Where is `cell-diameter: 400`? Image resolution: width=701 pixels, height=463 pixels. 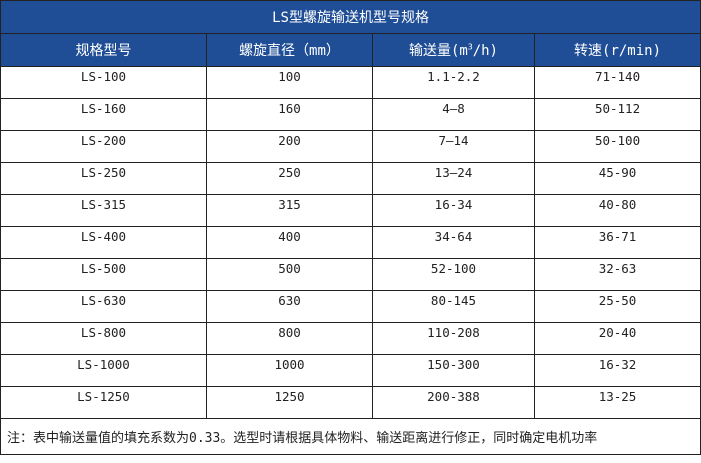
cell-diameter: 400 is located at coordinates (289, 242).